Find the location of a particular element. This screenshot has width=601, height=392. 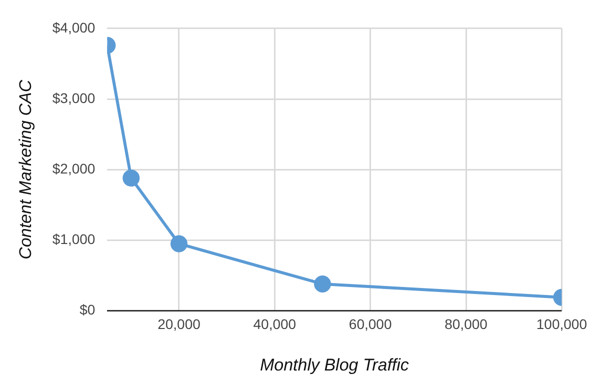

y-tick-label: $0 is located at coordinates (88, 310).